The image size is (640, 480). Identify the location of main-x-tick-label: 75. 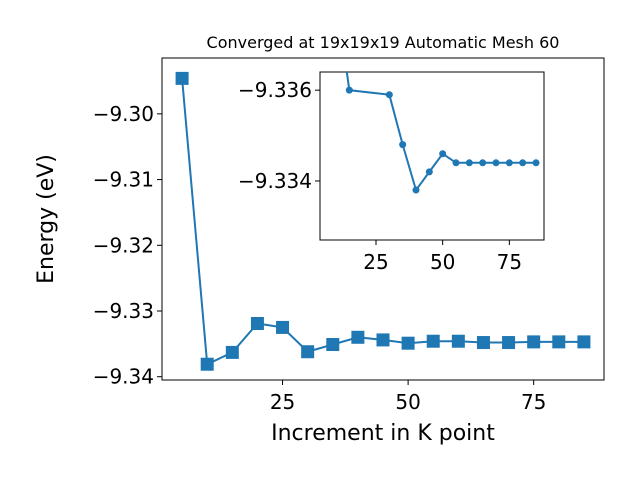
(533, 402).